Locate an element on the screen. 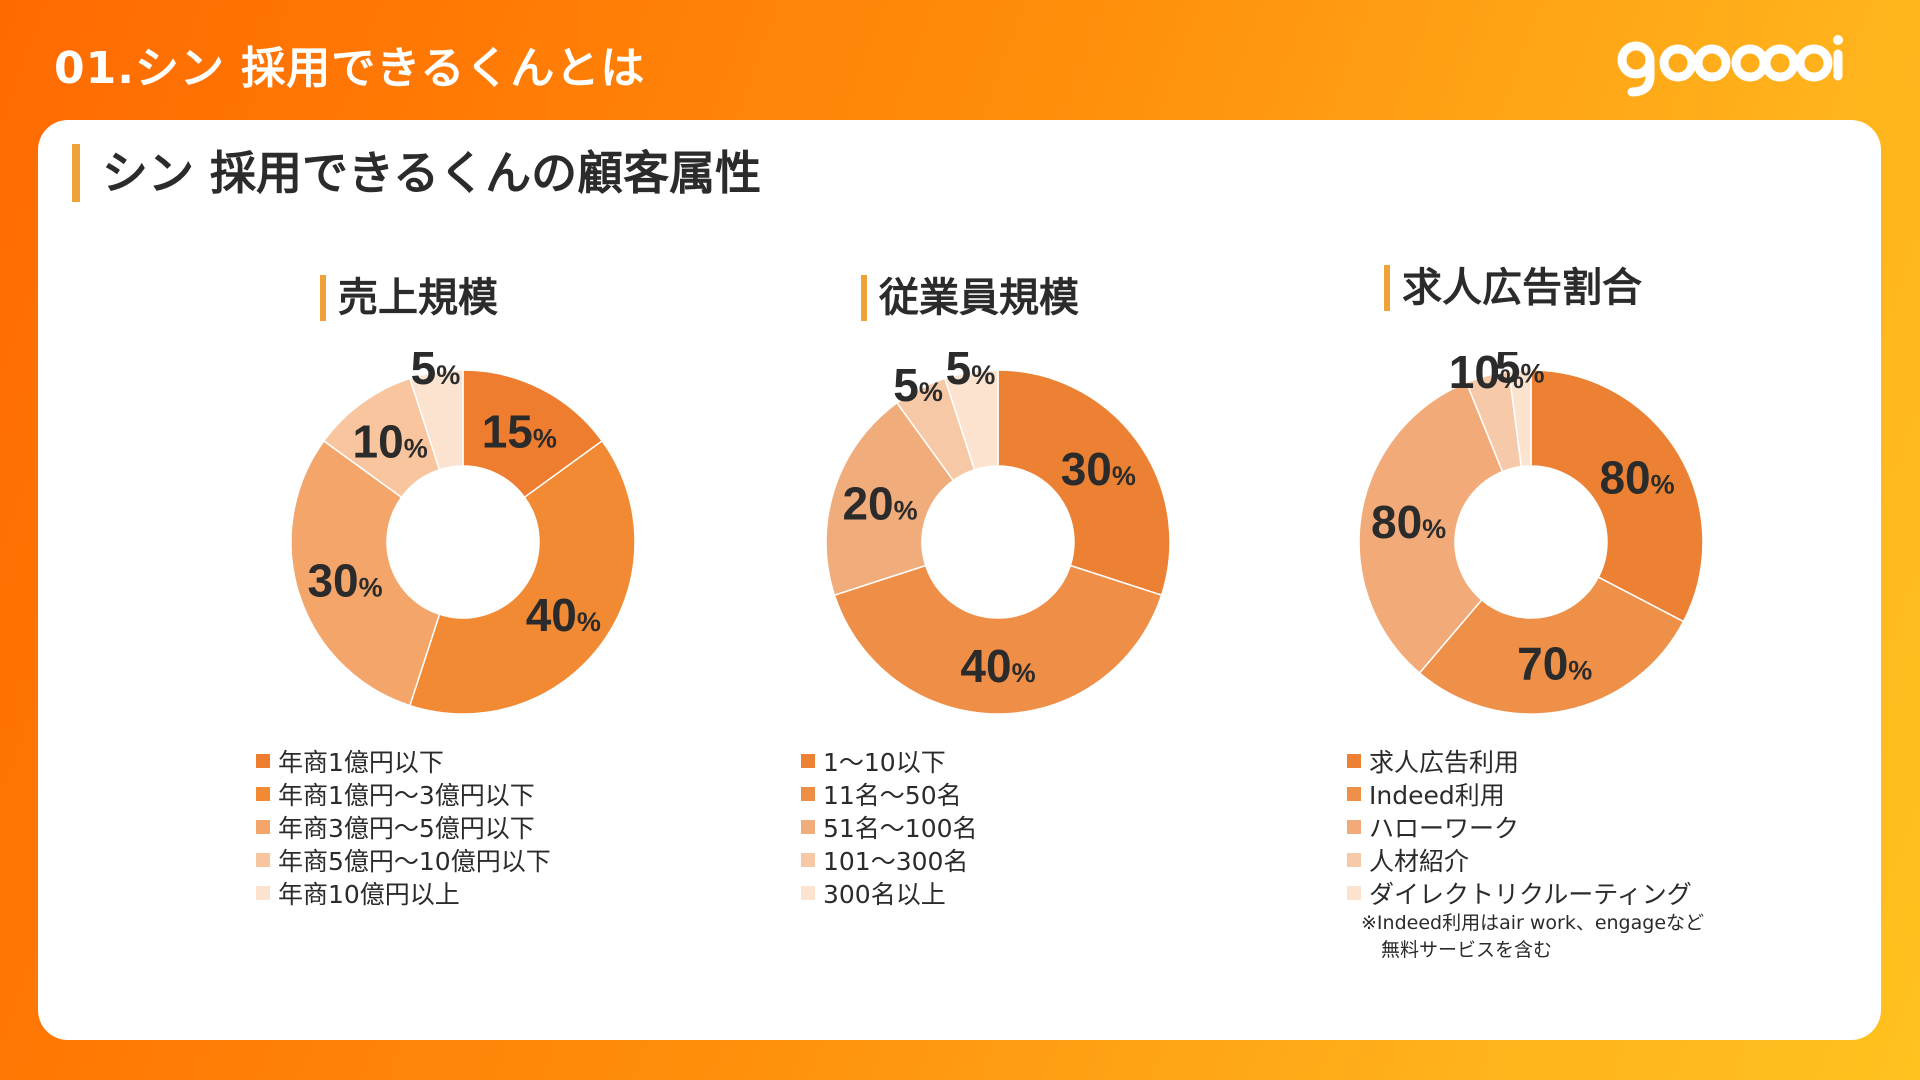 The height and width of the screenshot is (1080, 1920). legend-item: 51名〜100名 is located at coordinates (889, 826).